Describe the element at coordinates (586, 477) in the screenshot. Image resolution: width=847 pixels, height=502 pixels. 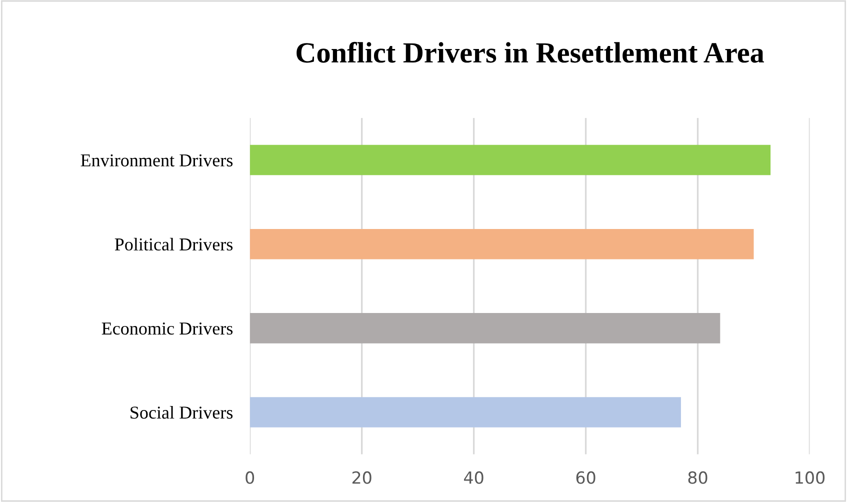
I see `x-tick-label: 60` at that location.